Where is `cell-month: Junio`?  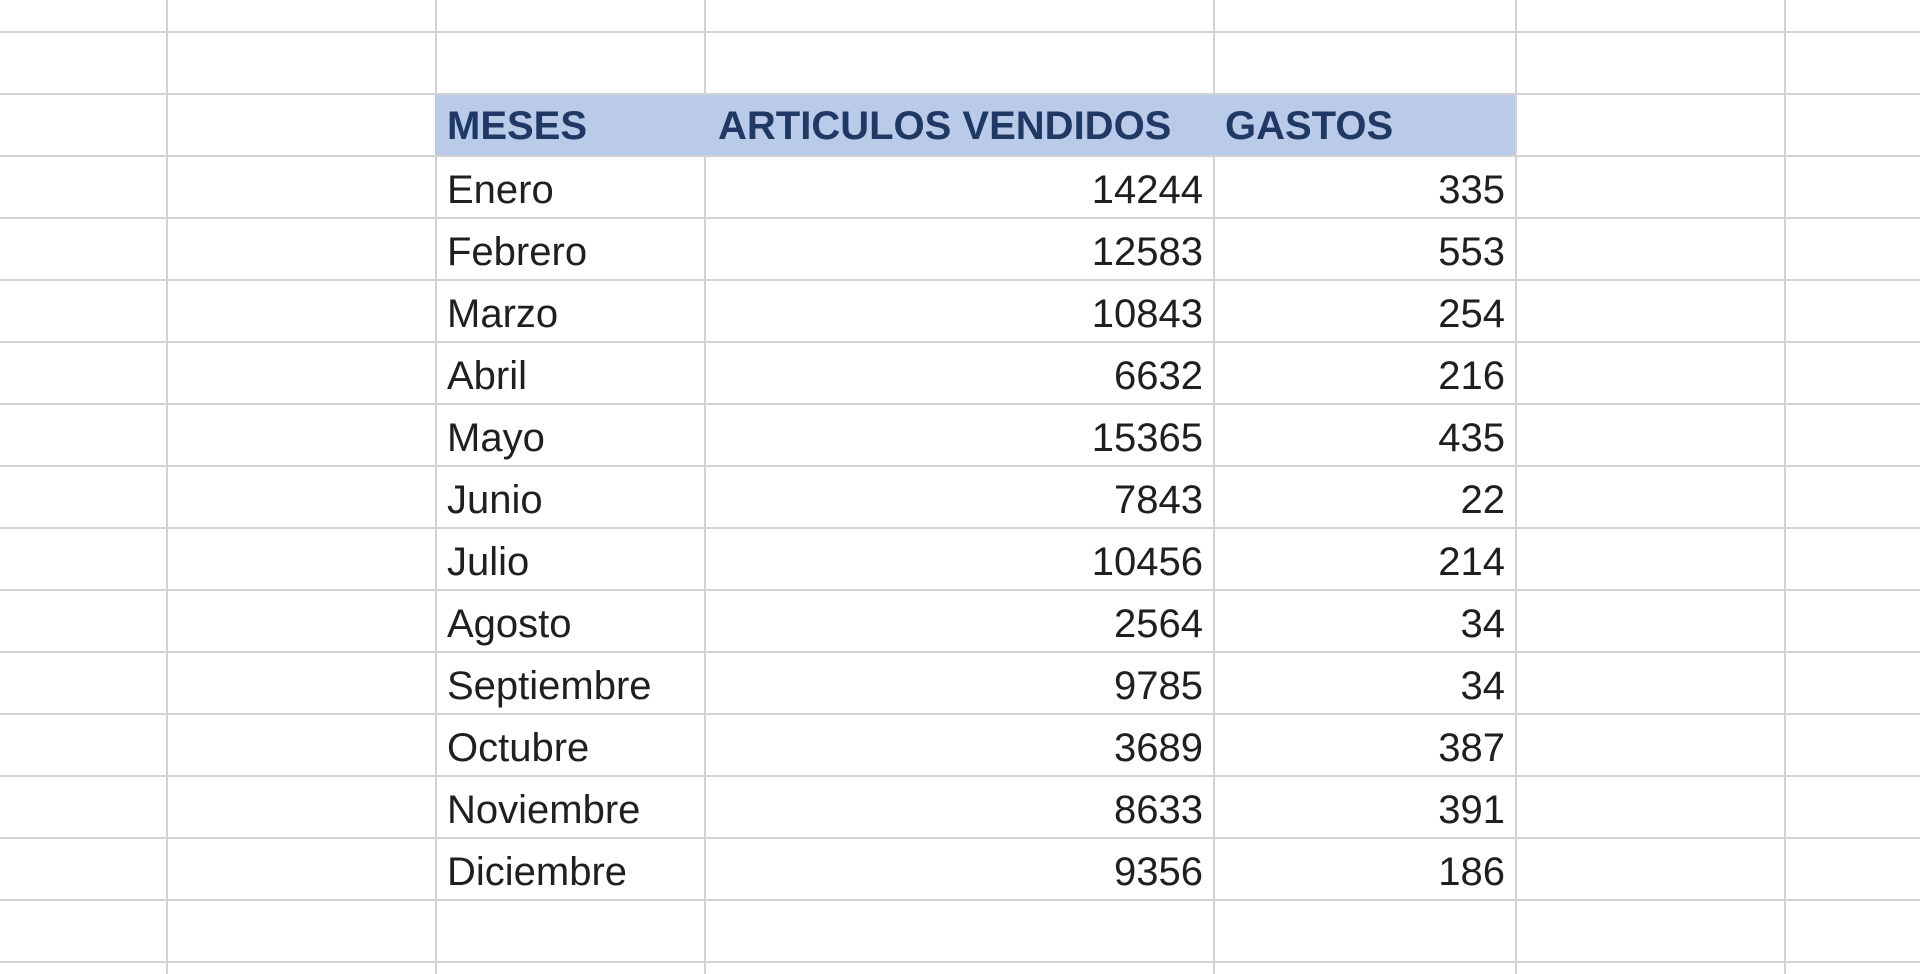 cell-month: Junio is located at coordinates (495, 500).